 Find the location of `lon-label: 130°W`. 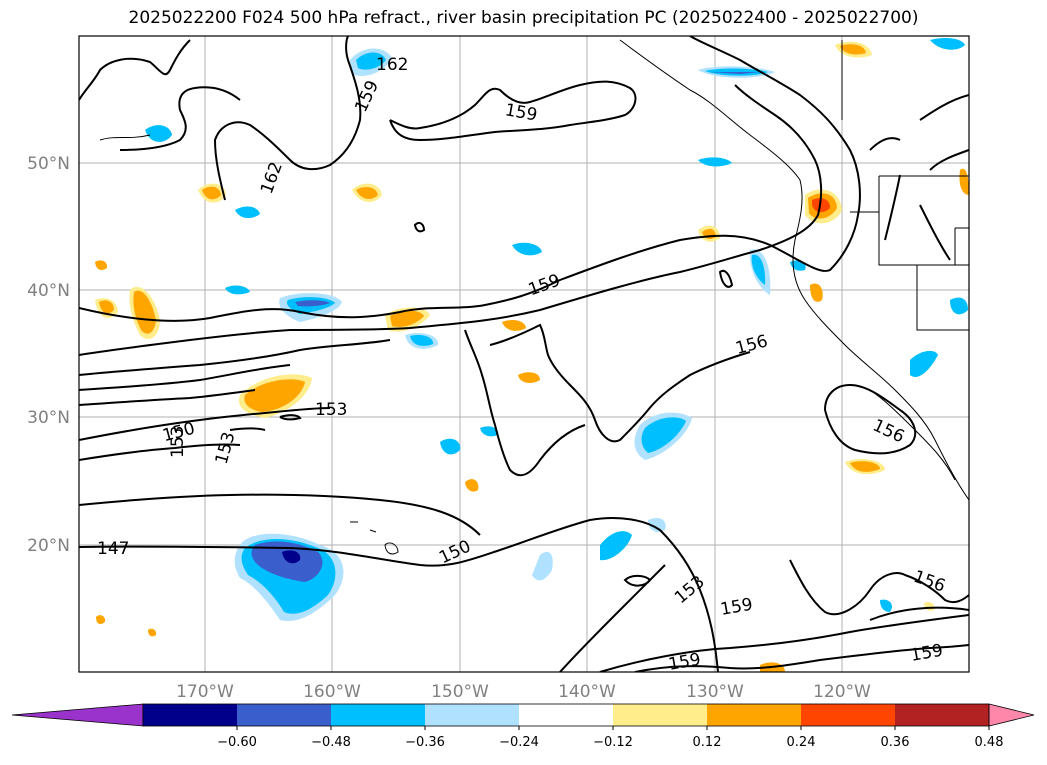

lon-label: 130°W is located at coordinates (715, 692).